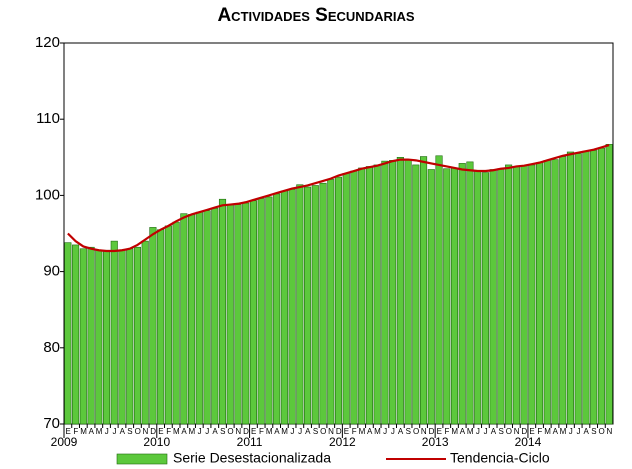 The height and width of the screenshot is (469, 632). I want to click on y-tick-label: 100, so click(47, 194).